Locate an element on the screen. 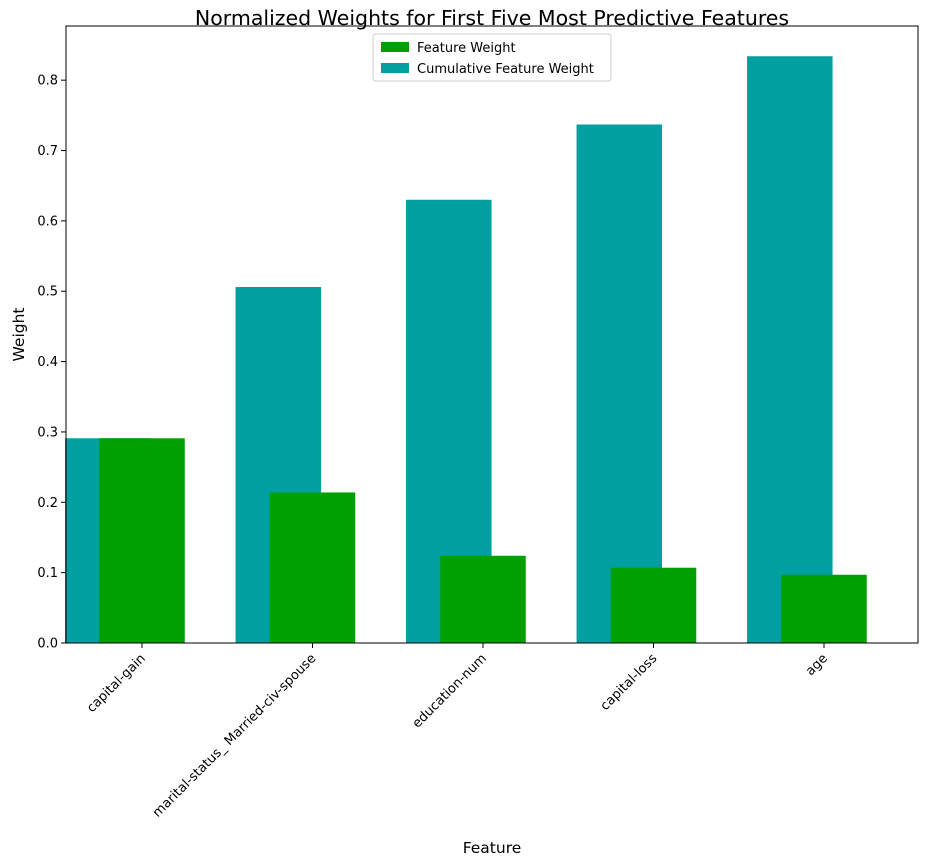 Image resolution: width=927 pixels, height=866 pixels. y-tick-label-1: 0.1 is located at coordinates (47, 573).